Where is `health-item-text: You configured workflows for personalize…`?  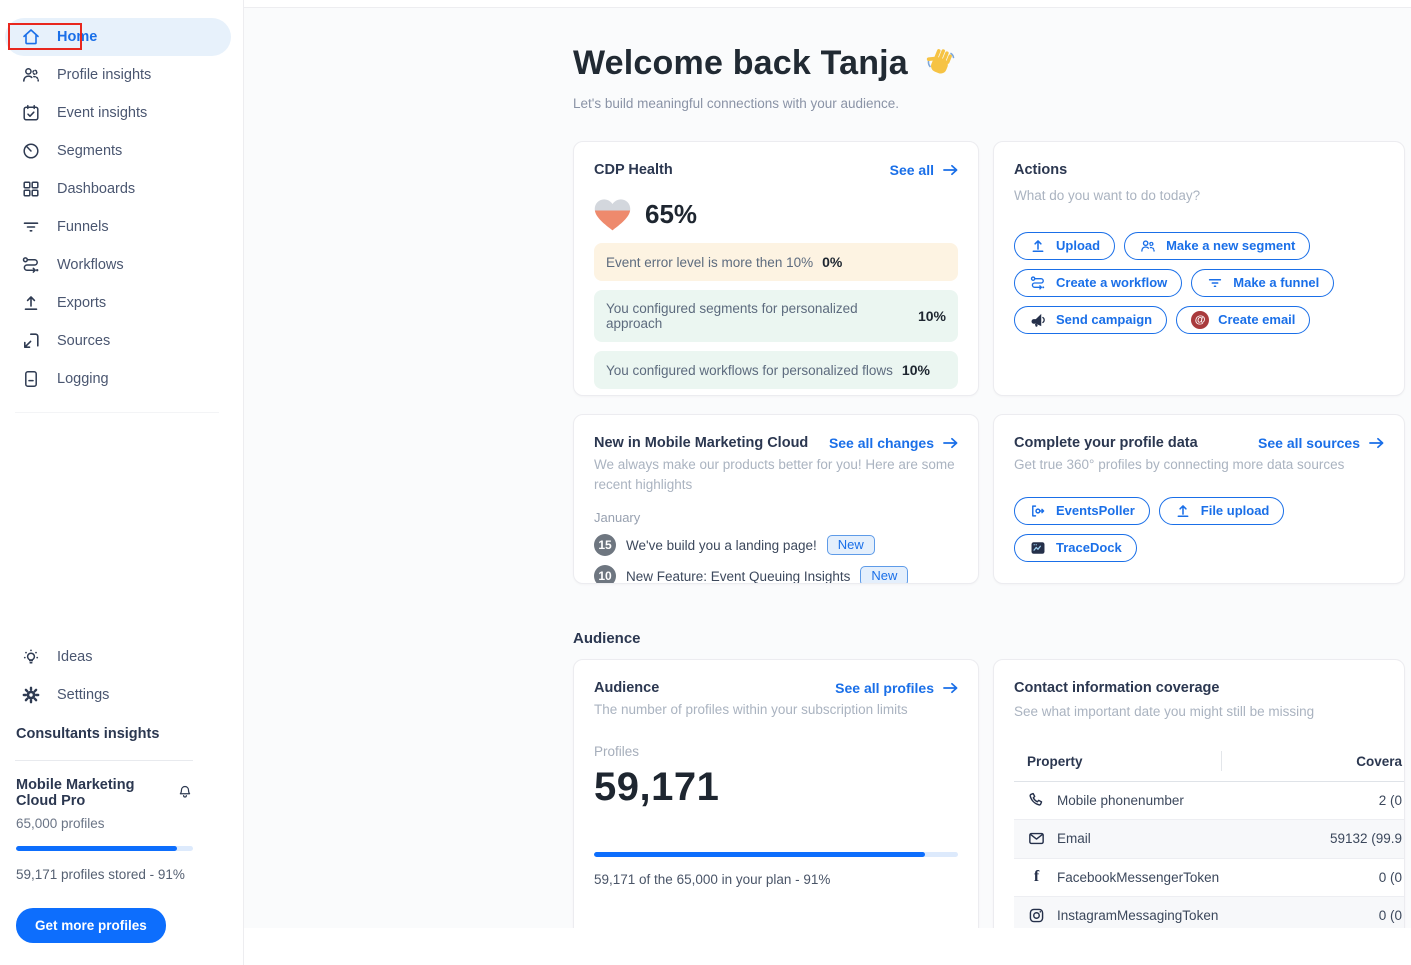 health-item-text: You configured workflows for personalize… is located at coordinates (749, 370).